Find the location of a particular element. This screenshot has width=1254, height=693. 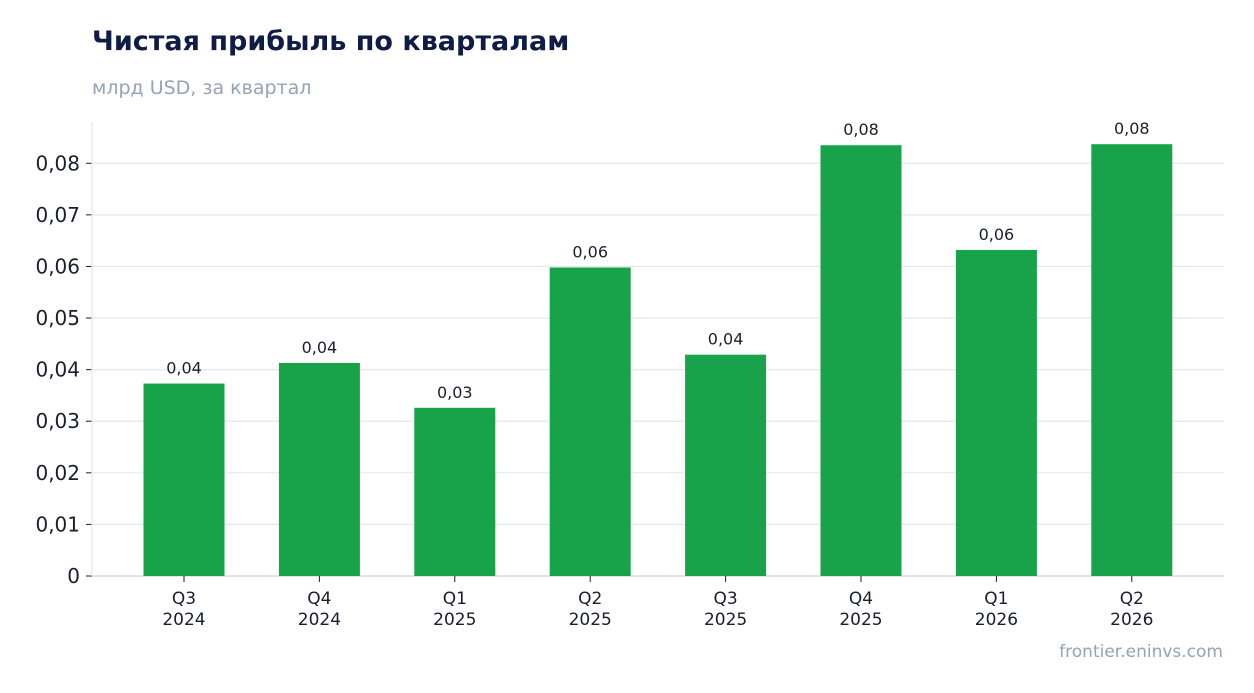

x-tick-label: Q3 2024 is located at coordinates (183, 609).